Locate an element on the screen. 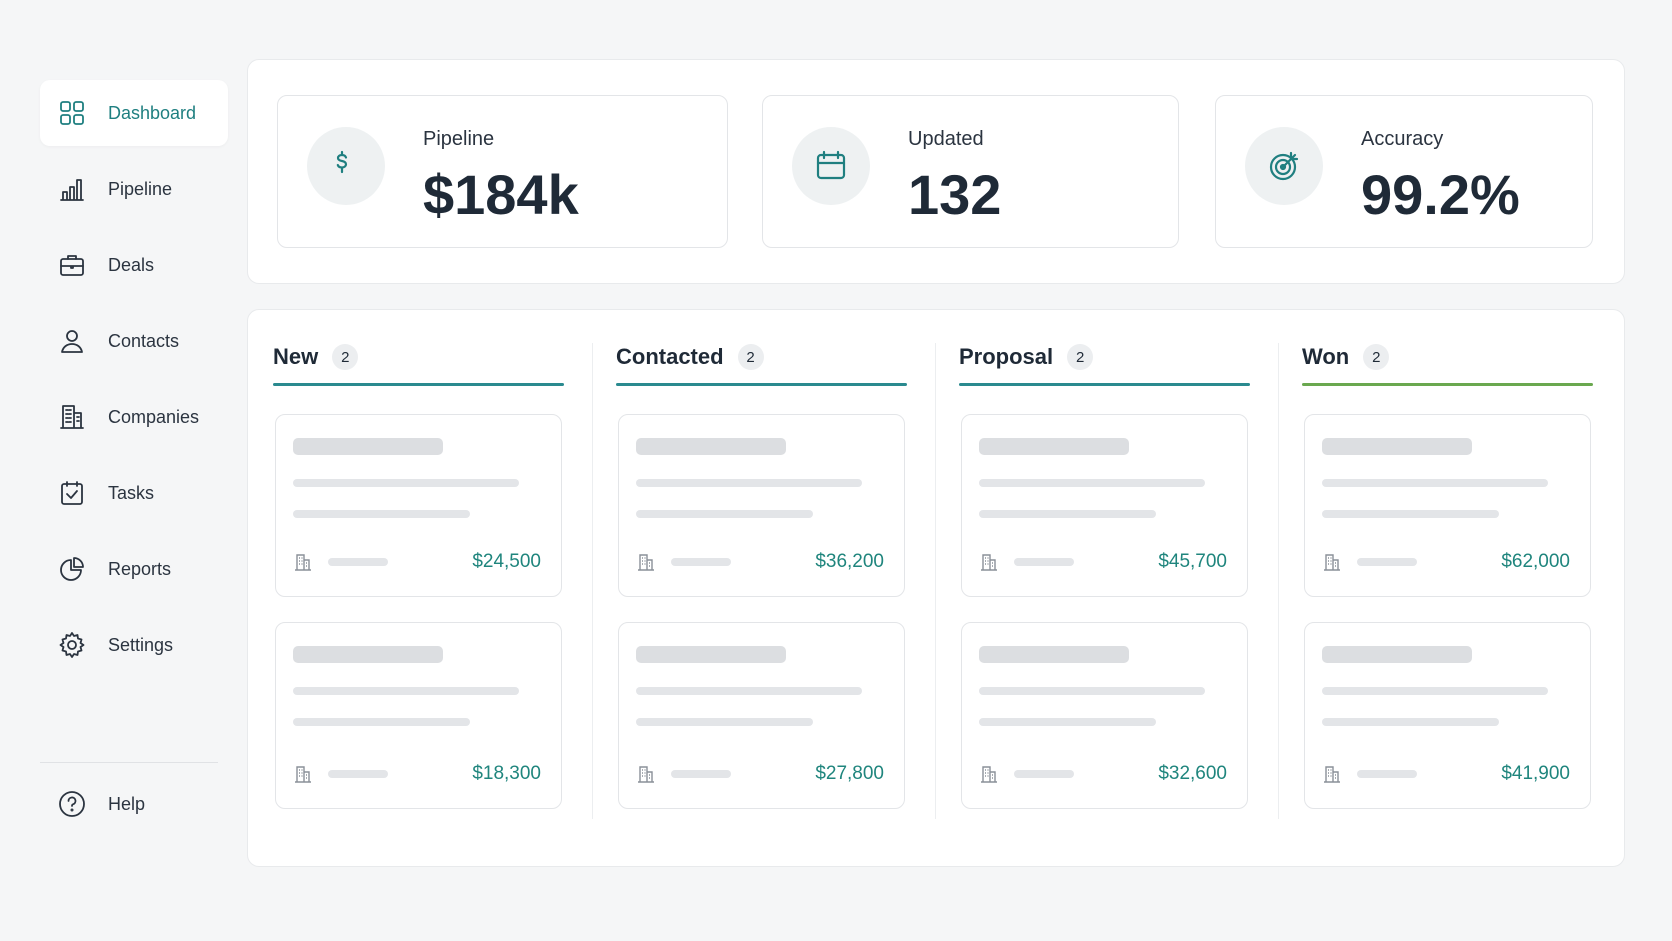 This screenshot has width=1672, height=941. nav-item: Tasks is located at coordinates (134, 493).